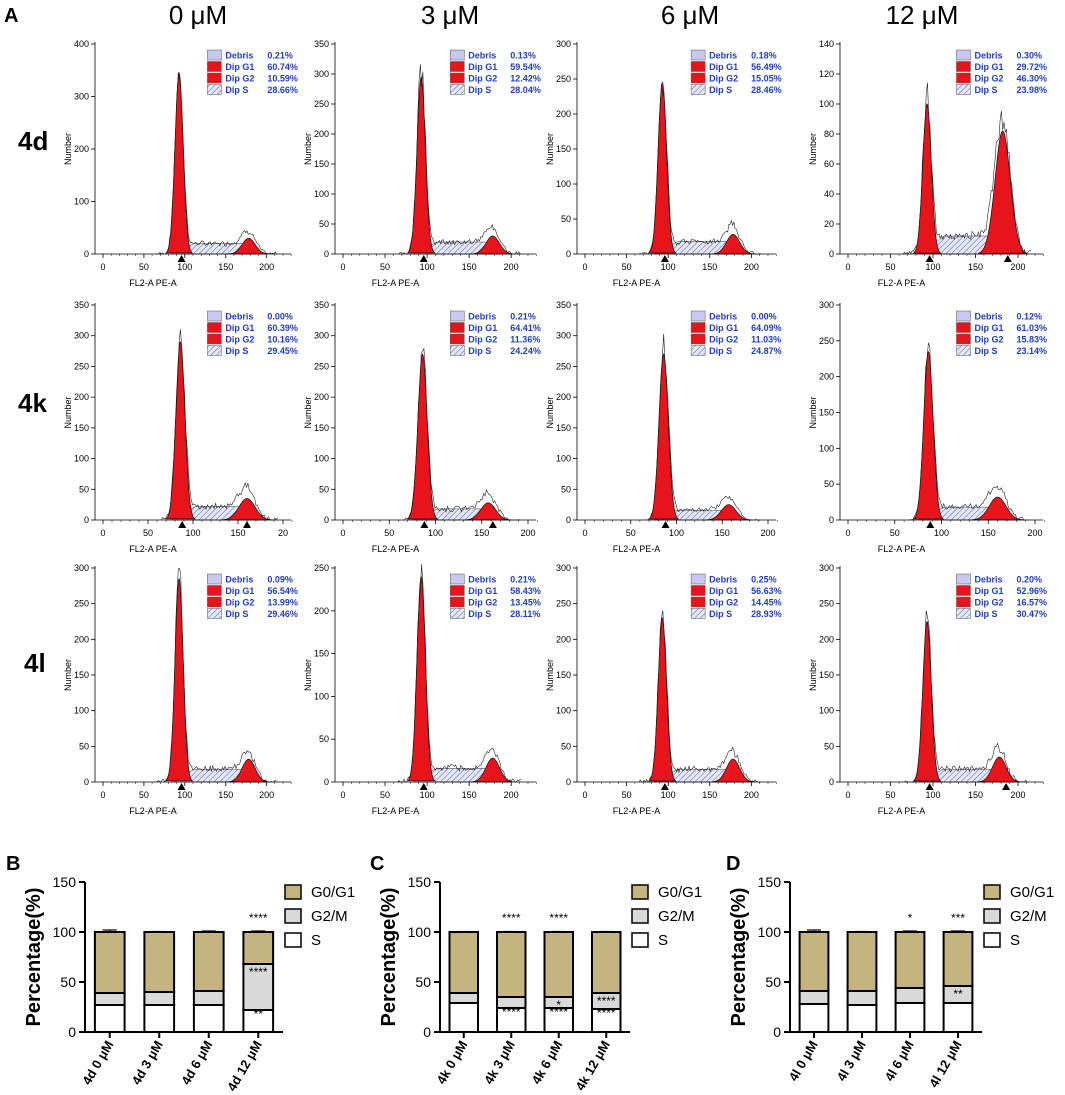 This screenshot has width=1065, height=1095. Describe the element at coordinates (259, 1014) in the screenshot. I see `significance-marker: **` at that location.